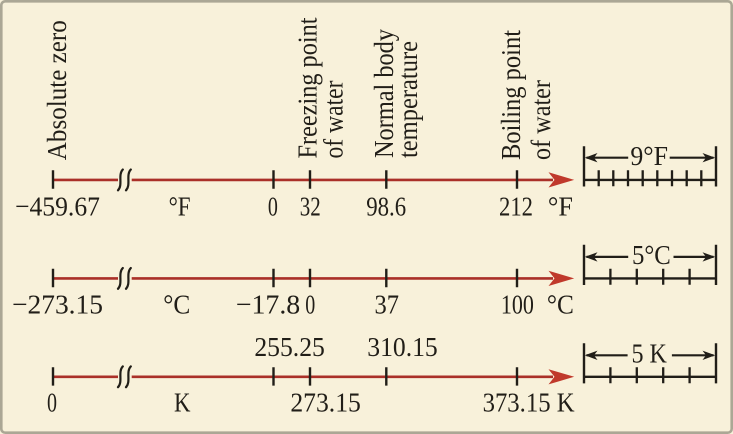 The height and width of the screenshot is (434, 733). What do you see at coordinates (650, 353) in the screenshot?
I see `svg-text: 5 K` at bounding box center [650, 353].